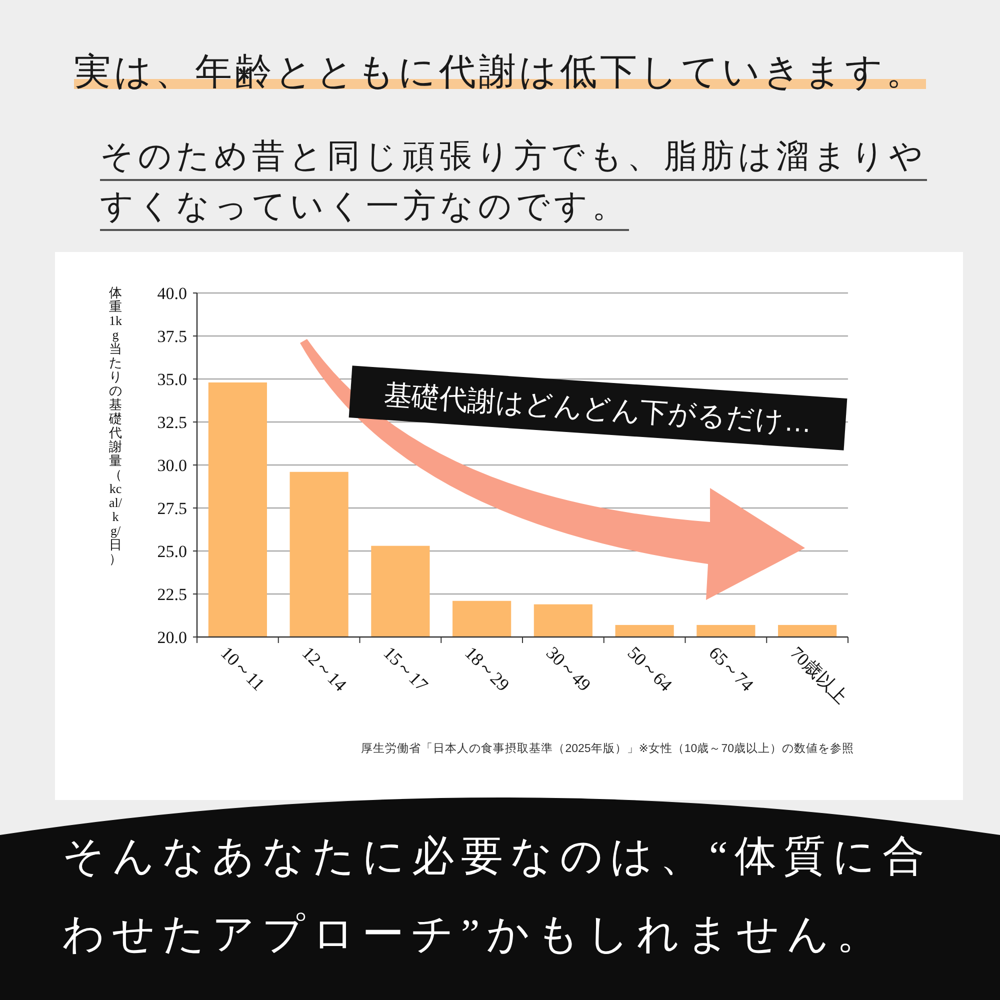 This screenshot has width=1000, height=1000. I want to click on y-tick-label: 37.5, so click(172, 336).